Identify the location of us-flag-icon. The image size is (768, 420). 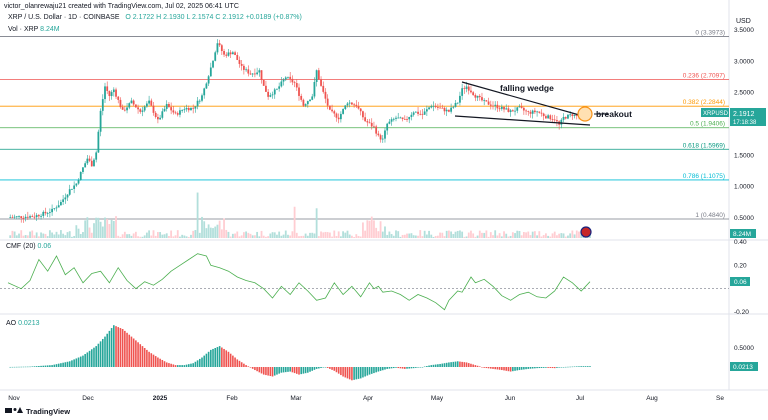
(586, 232).